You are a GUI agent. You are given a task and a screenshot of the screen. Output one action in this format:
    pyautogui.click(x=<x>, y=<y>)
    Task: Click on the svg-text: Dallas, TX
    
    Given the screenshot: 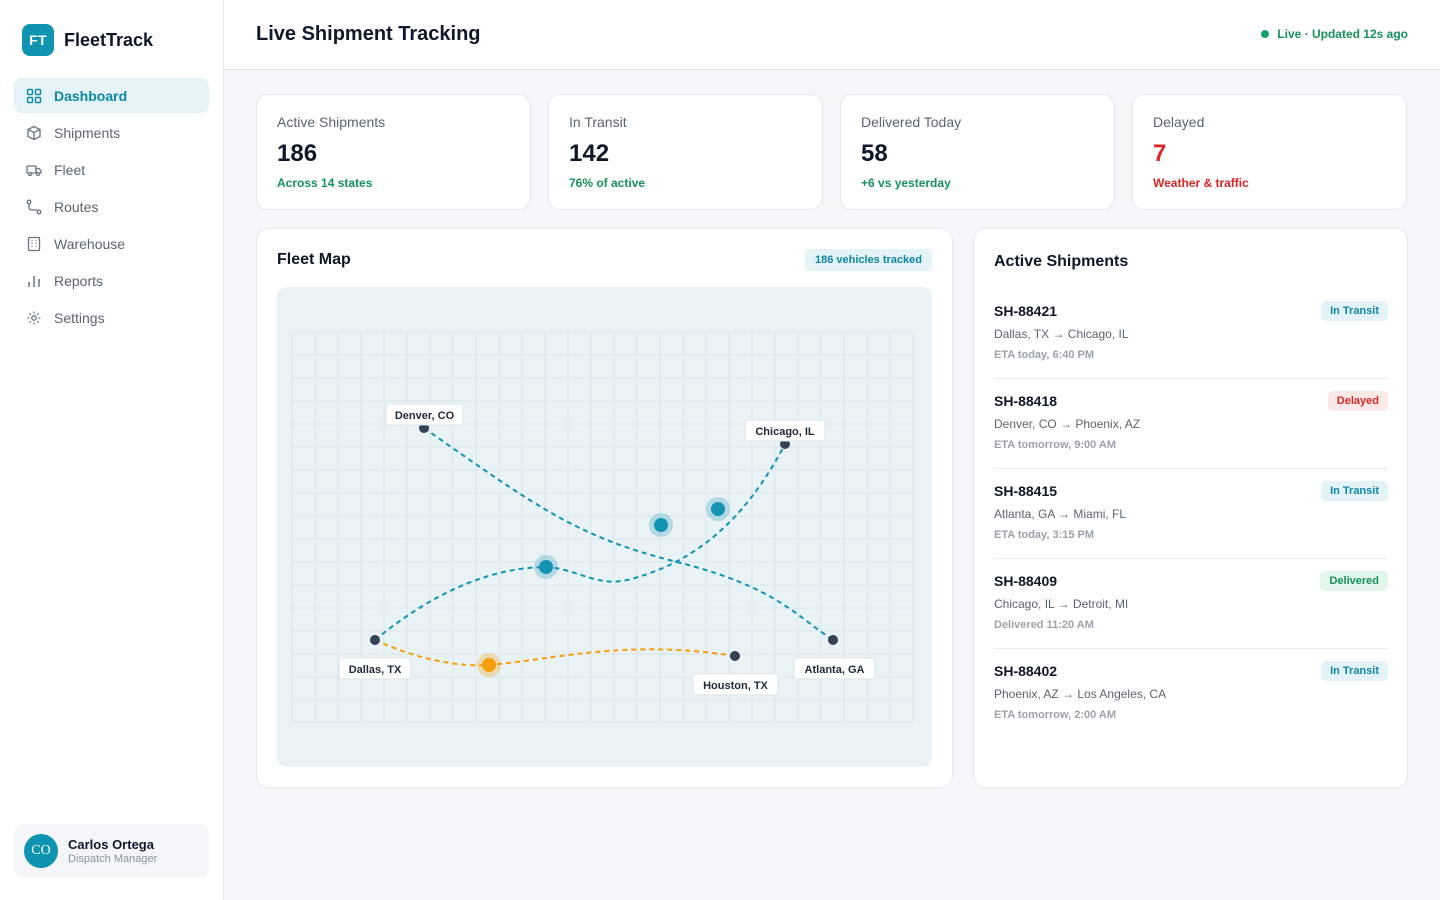 What is the action you would take?
    pyautogui.click(x=375, y=670)
    